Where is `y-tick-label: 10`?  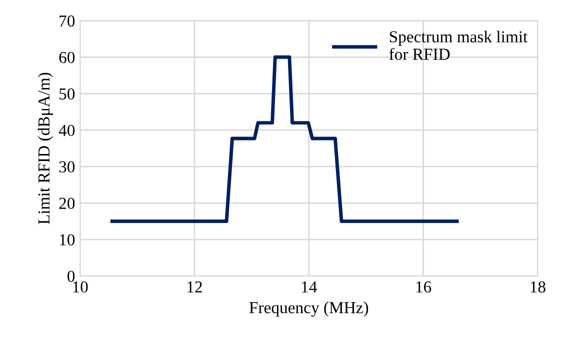 y-tick-label: 10 is located at coordinates (67, 240).